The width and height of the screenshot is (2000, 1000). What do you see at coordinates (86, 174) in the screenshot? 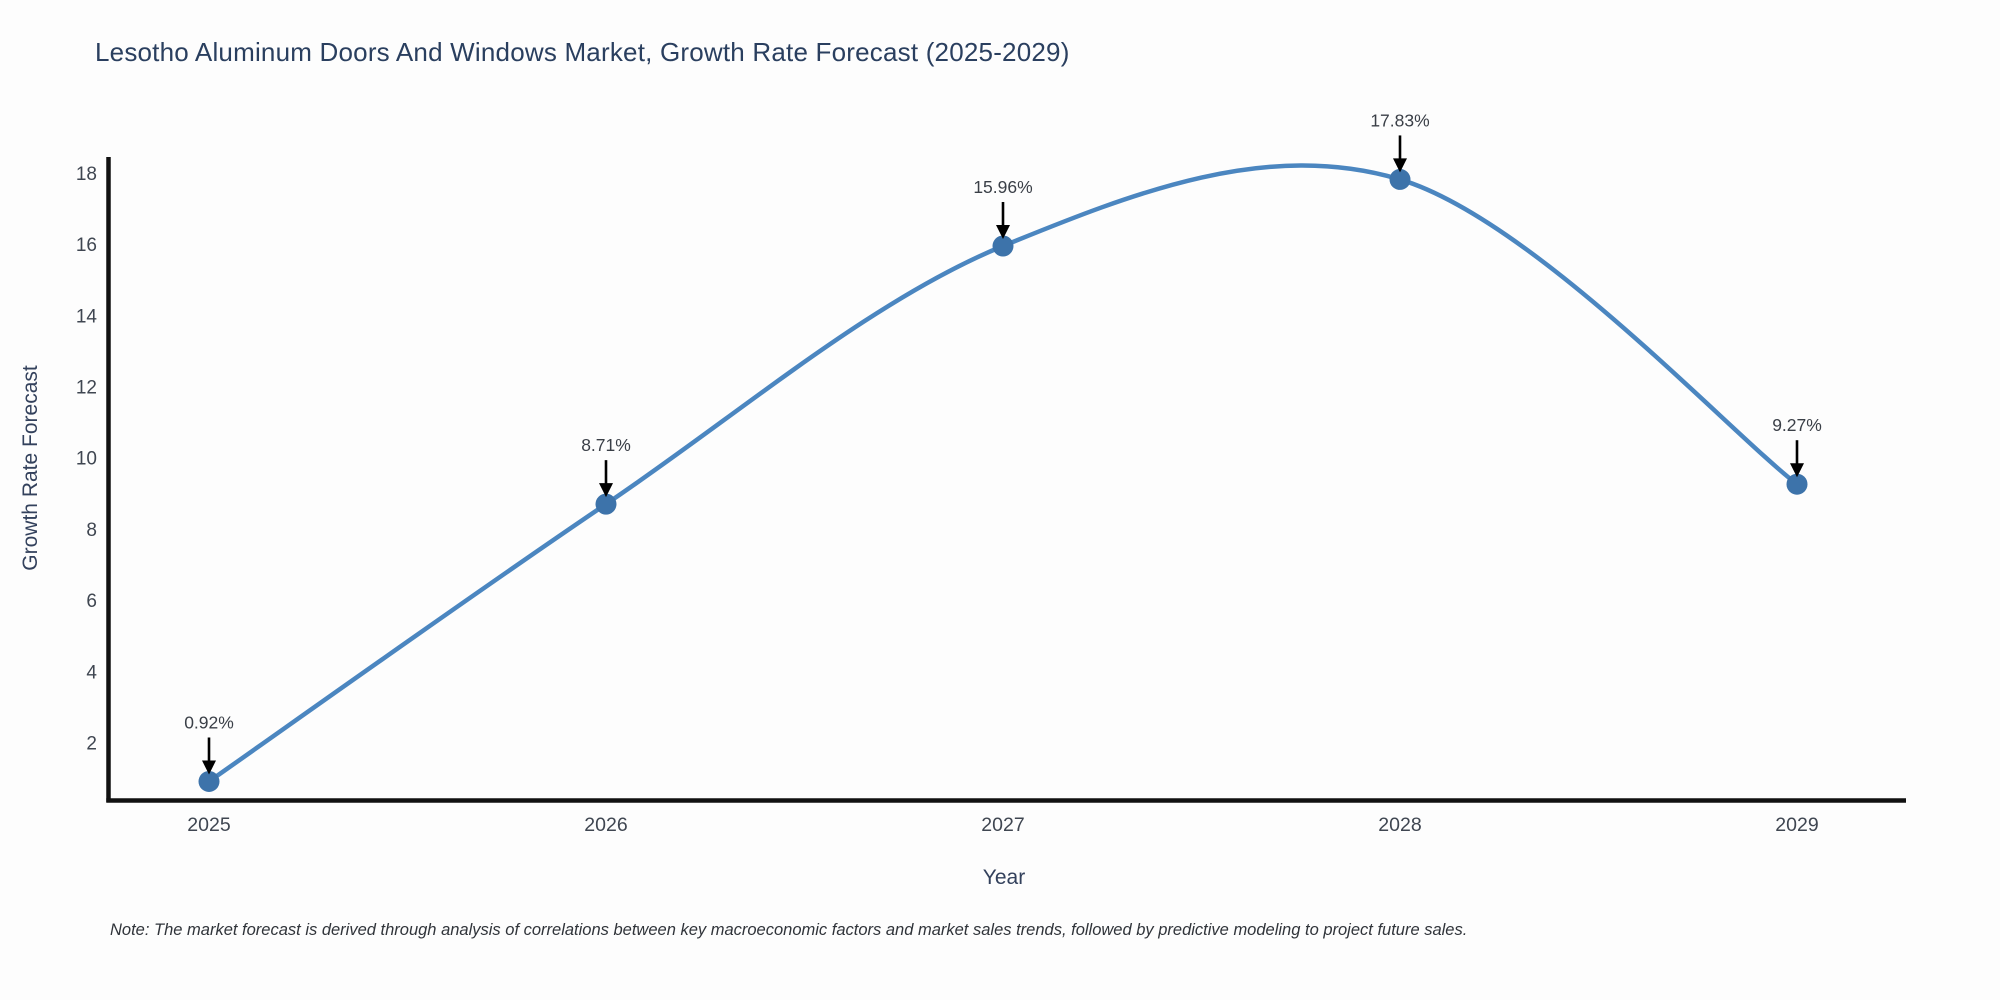
I see `y-tick-label: 18` at bounding box center [86, 174].